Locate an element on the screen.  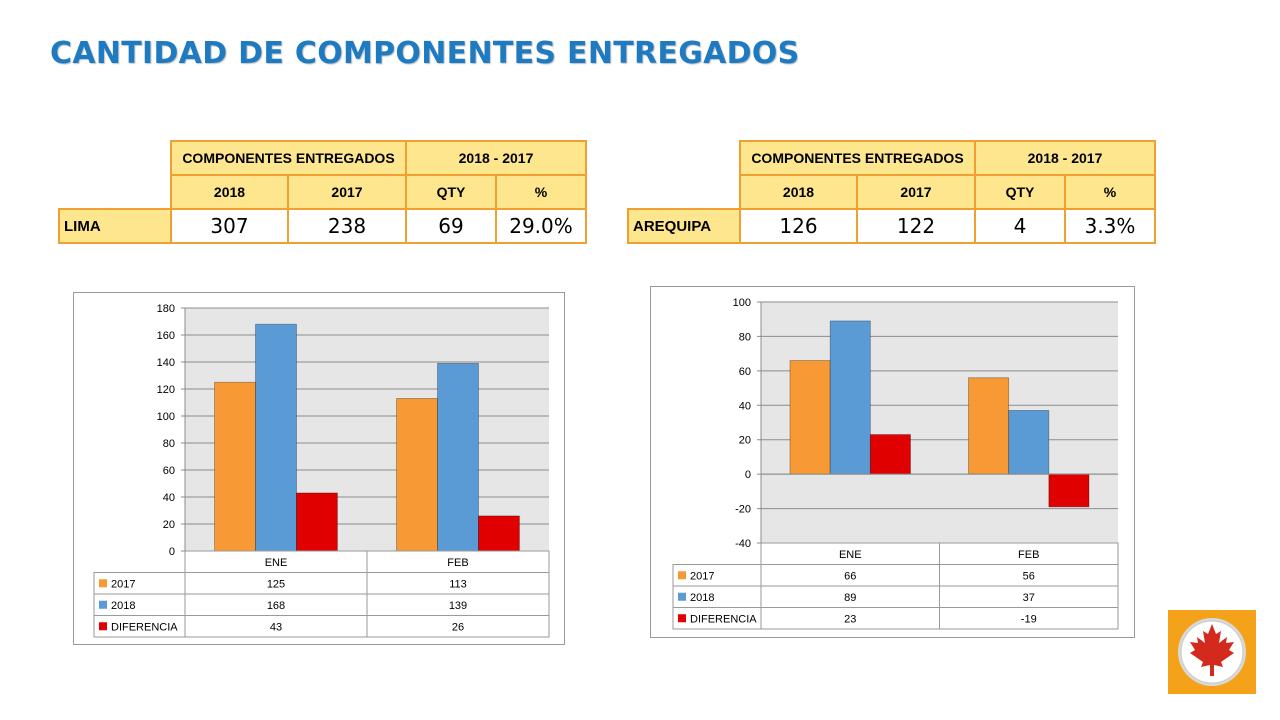
data-label: 26 is located at coordinates (458, 627).